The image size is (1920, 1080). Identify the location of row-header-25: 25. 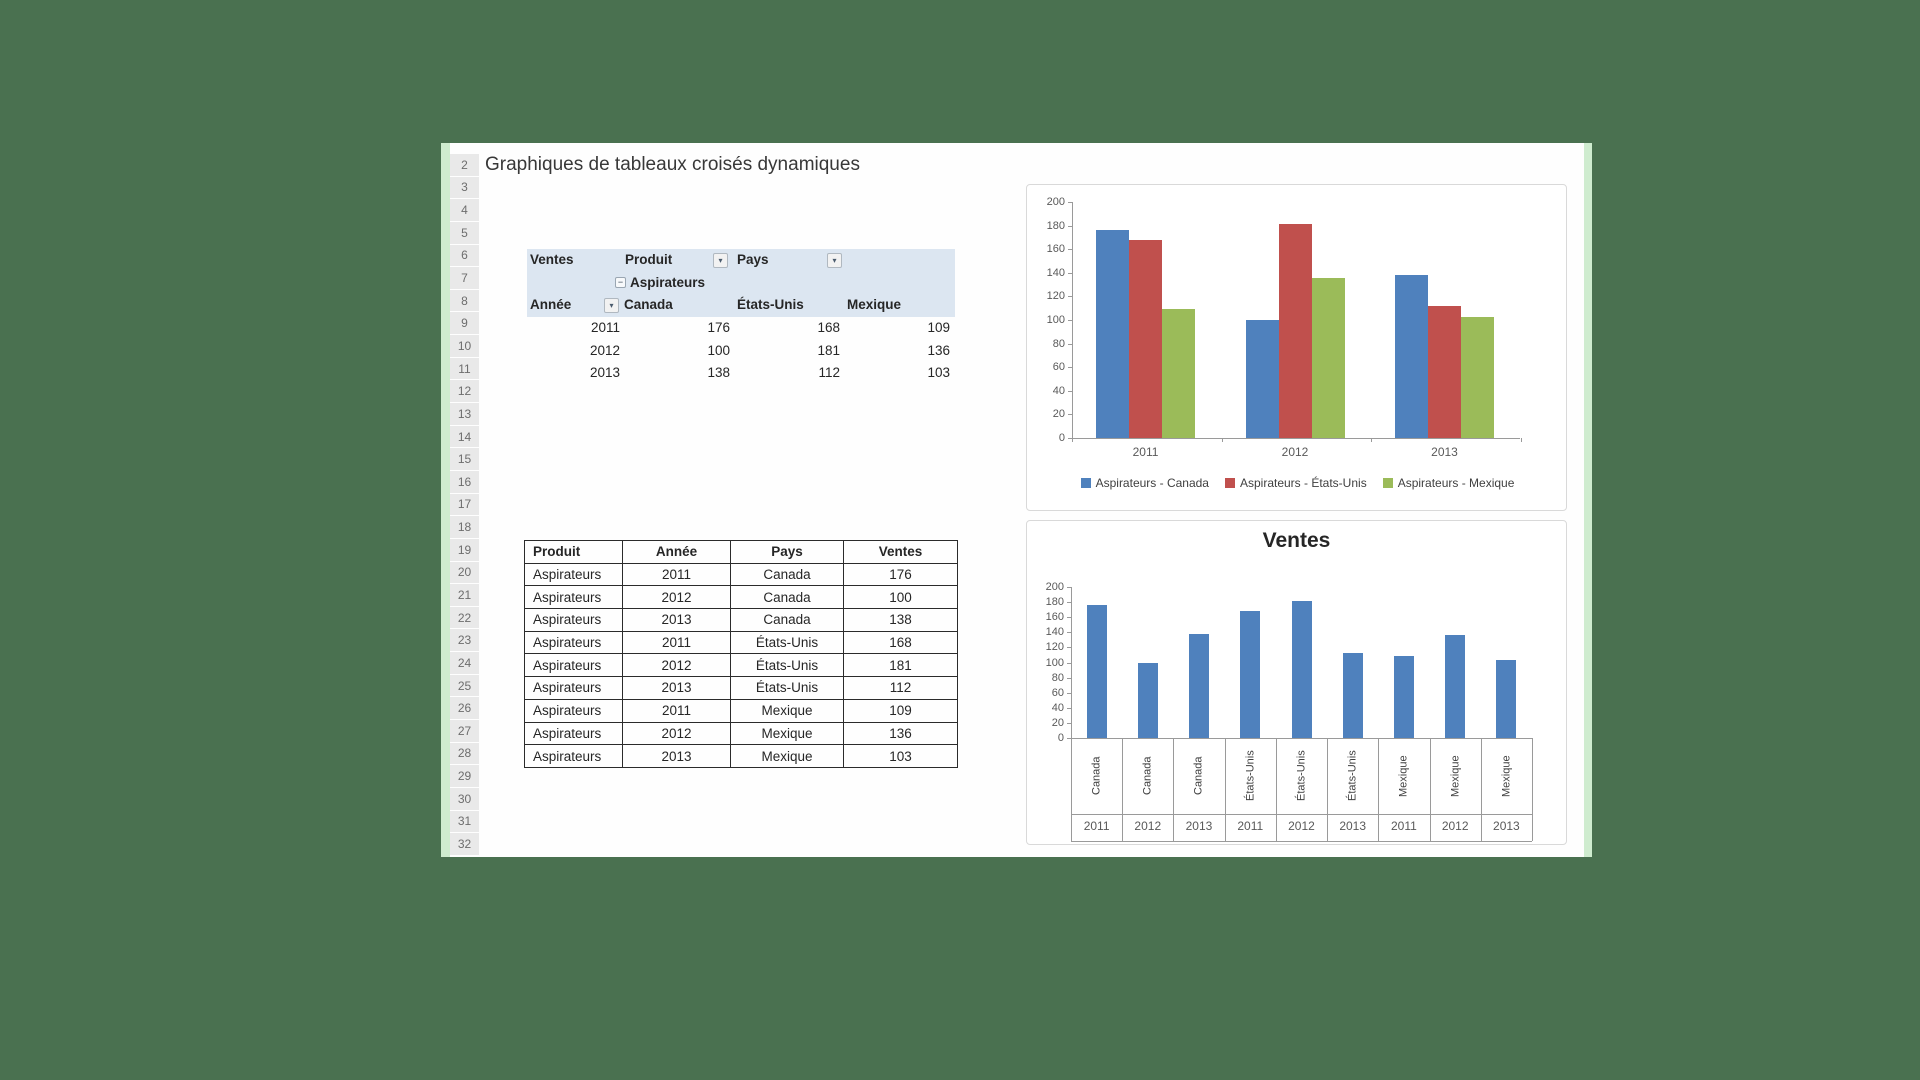
(464, 685).